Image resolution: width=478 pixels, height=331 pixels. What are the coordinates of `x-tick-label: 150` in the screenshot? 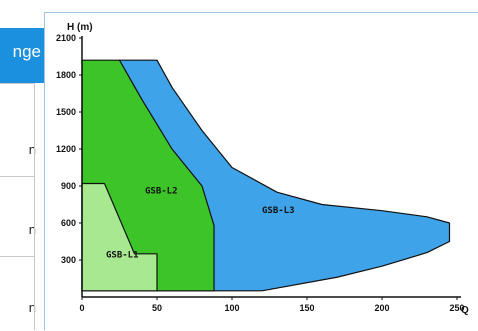 It's located at (306, 308).